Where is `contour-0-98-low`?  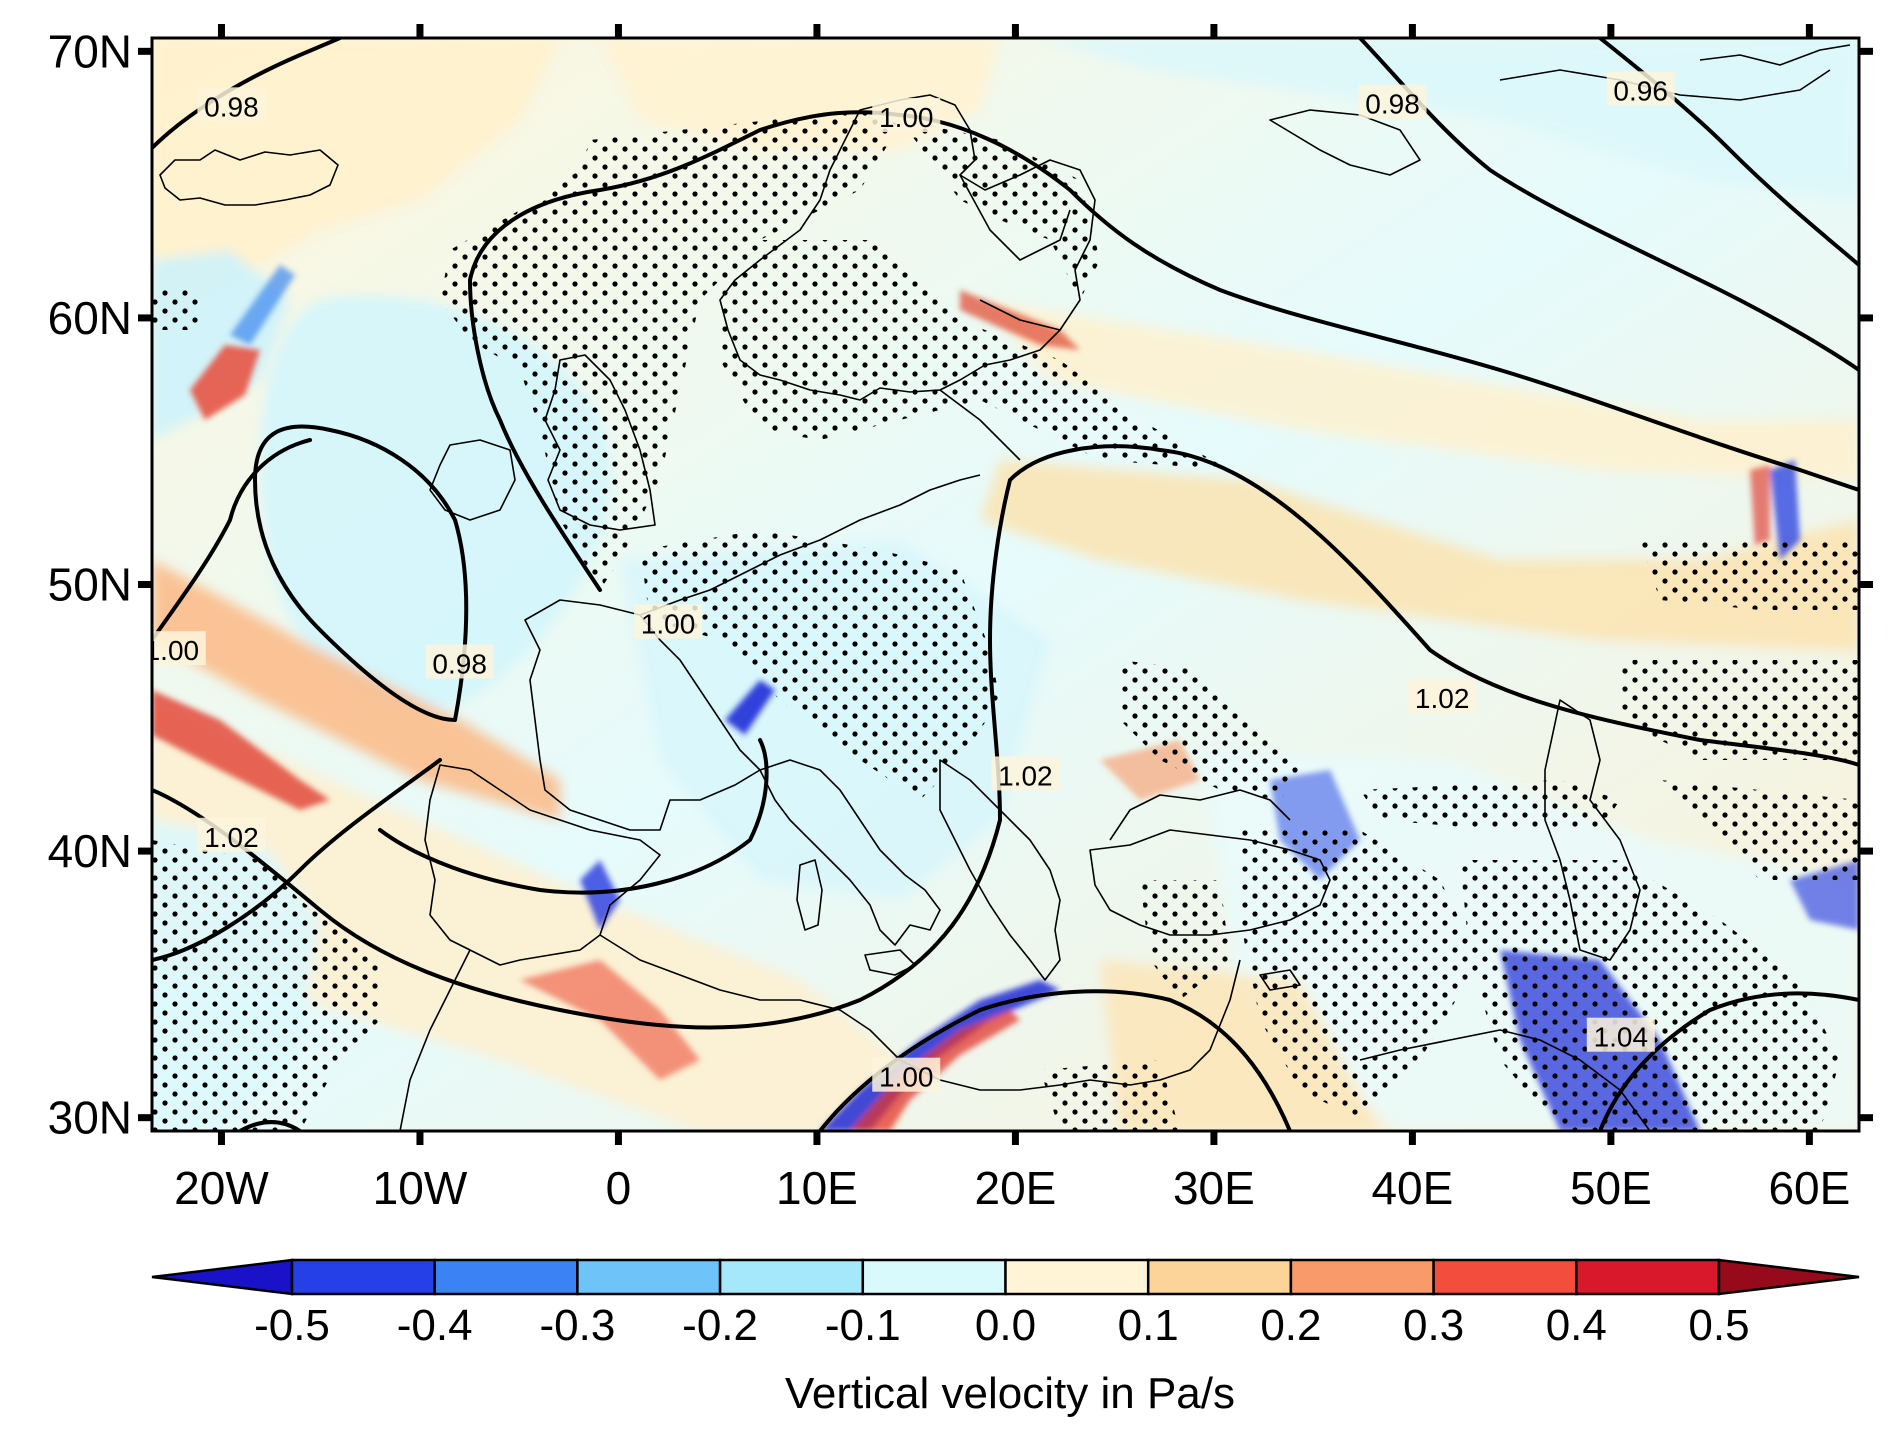
contour-0-98-low is located at coordinates (361, 573).